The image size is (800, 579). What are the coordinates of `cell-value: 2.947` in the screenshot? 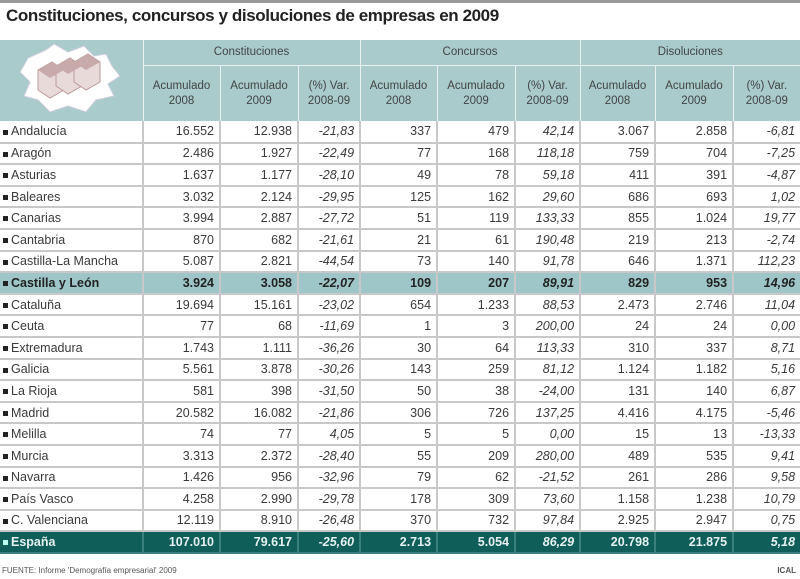 It's located at (694, 521).